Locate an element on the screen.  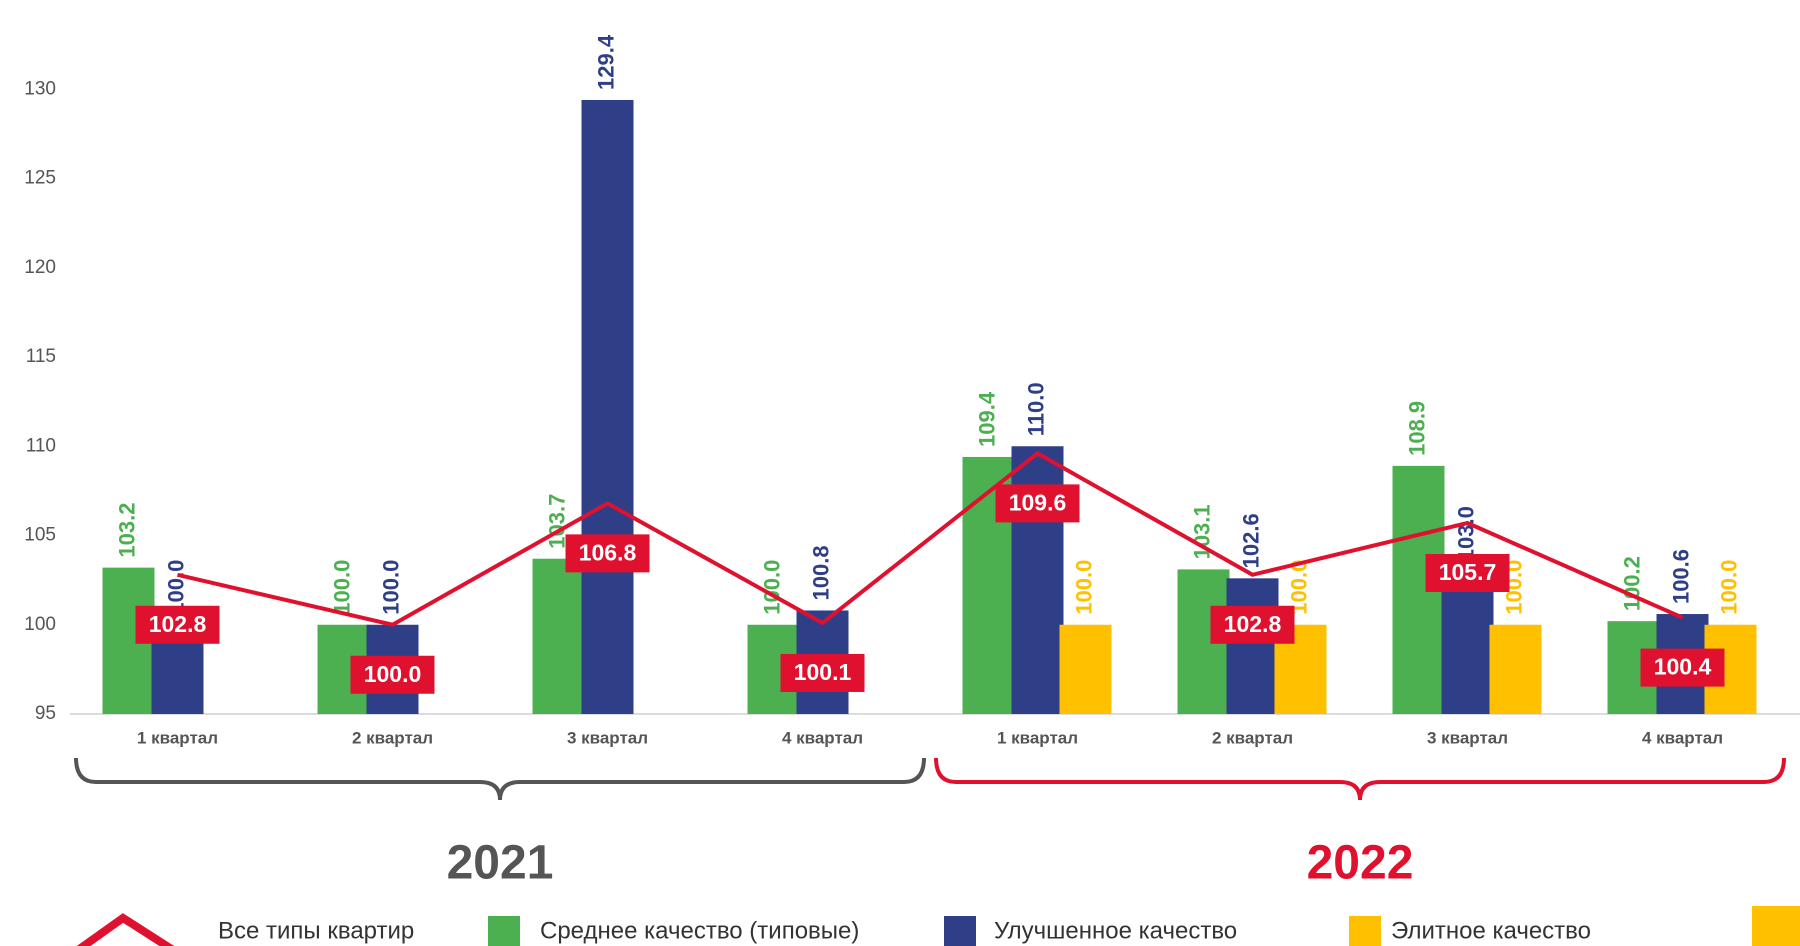
bar-value-label: 103.0 is located at coordinates (1465, 533).